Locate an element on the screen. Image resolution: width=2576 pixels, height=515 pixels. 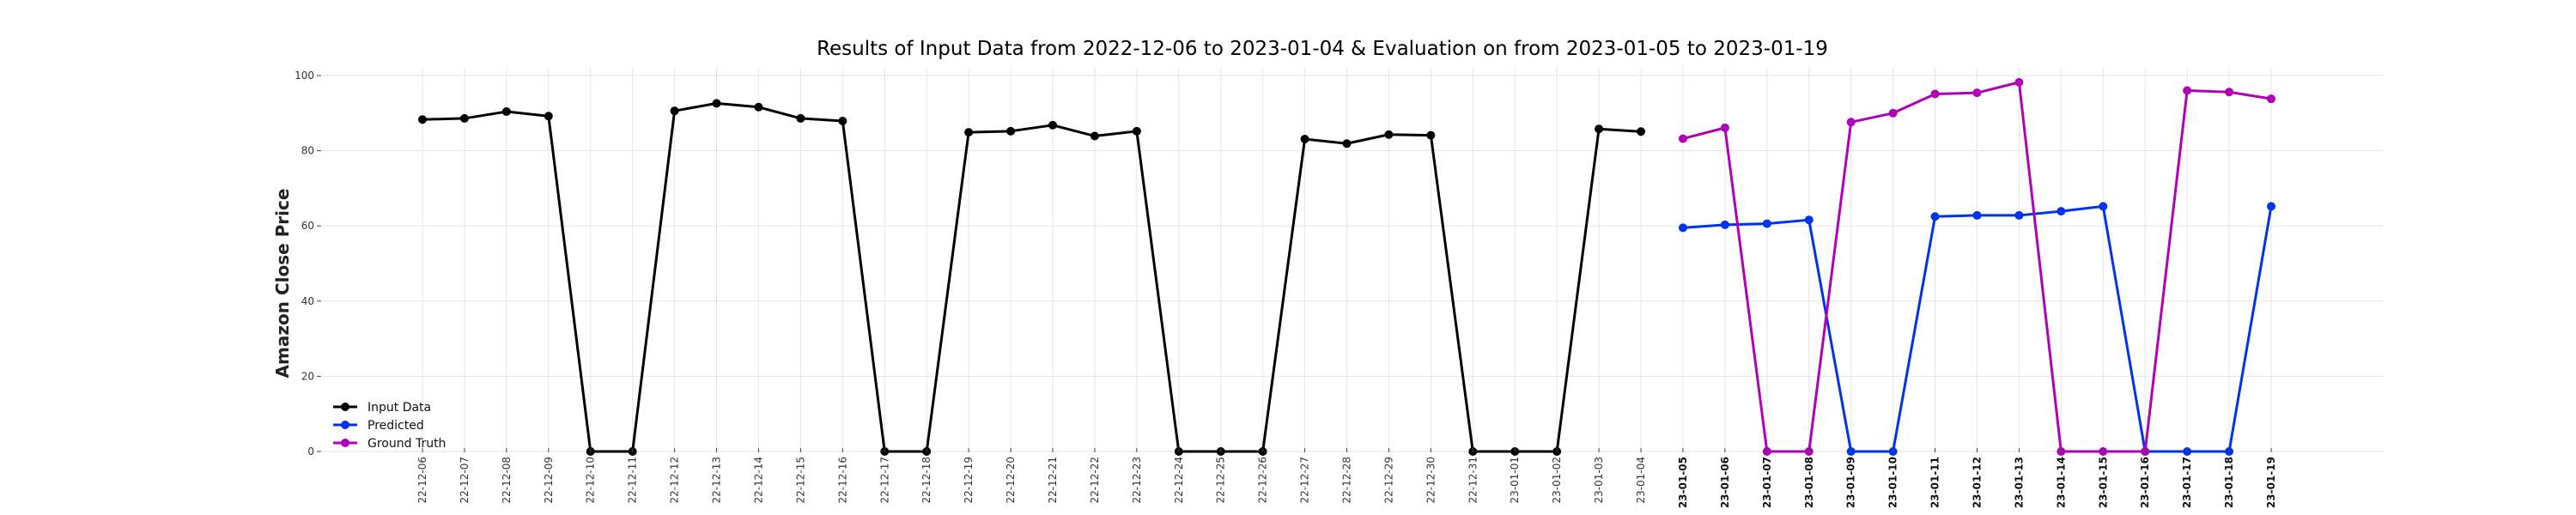
x-tick-label: 22-12-21 is located at coordinates (1053, 480).